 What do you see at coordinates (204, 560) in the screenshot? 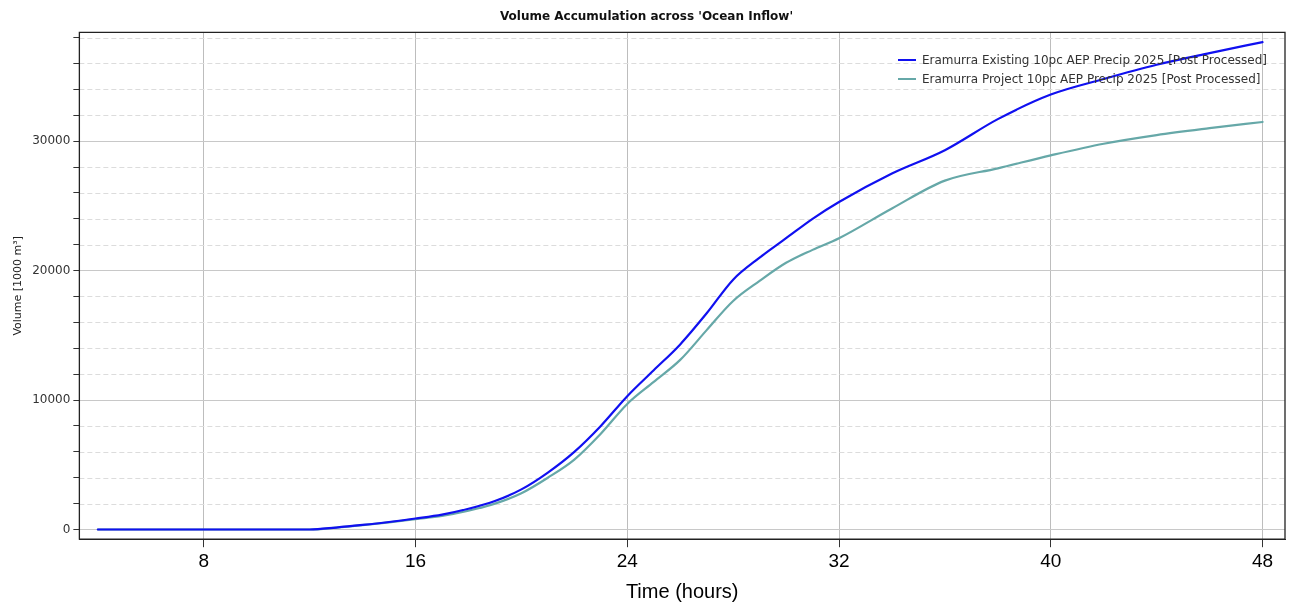
I see `x-tick-label: 8` at bounding box center [204, 560].